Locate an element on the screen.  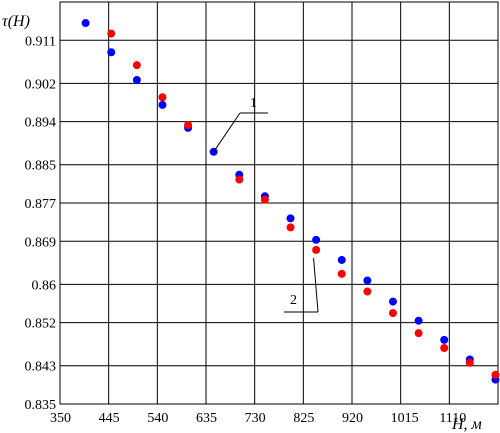
annotations: 12 is located at coordinates (266, 204).